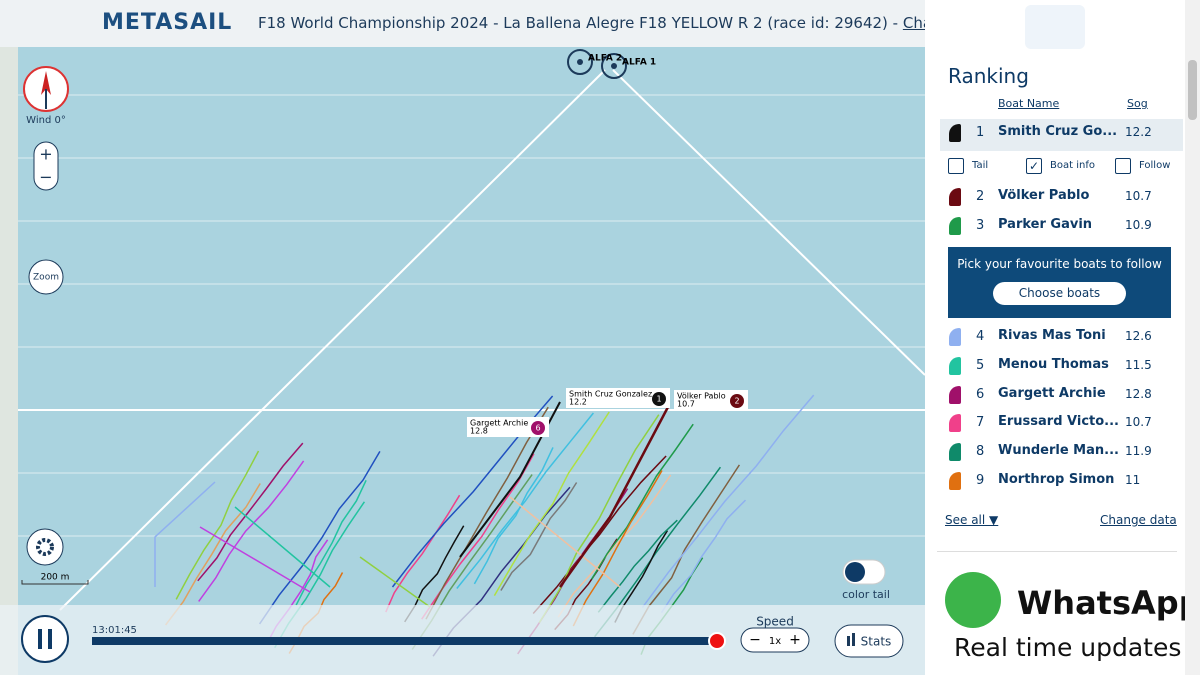 The width and height of the screenshot is (1200, 675). I want to click on change-data-link: Change data, so click(1138, 520).